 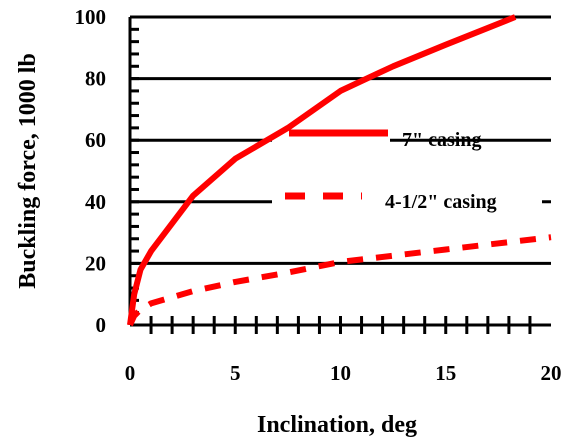 What do you see at coordinates (441, 140) in the screenshot?
I see `legend-label-7in-casing: 7" casing` at bounding box center [441, 140].